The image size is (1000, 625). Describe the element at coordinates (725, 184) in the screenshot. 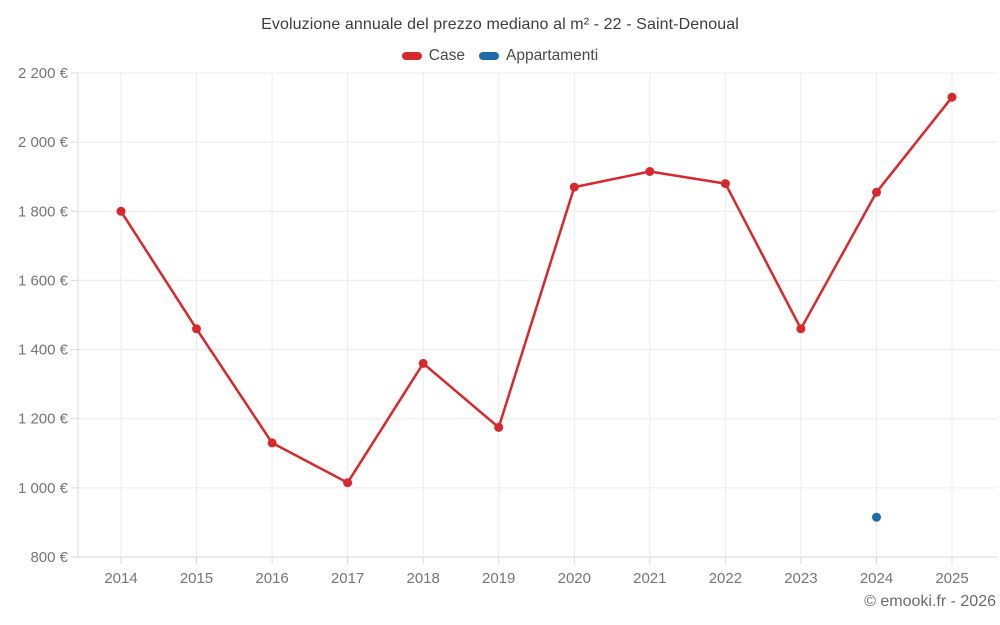

I see `data-point-case-2022` at that location.